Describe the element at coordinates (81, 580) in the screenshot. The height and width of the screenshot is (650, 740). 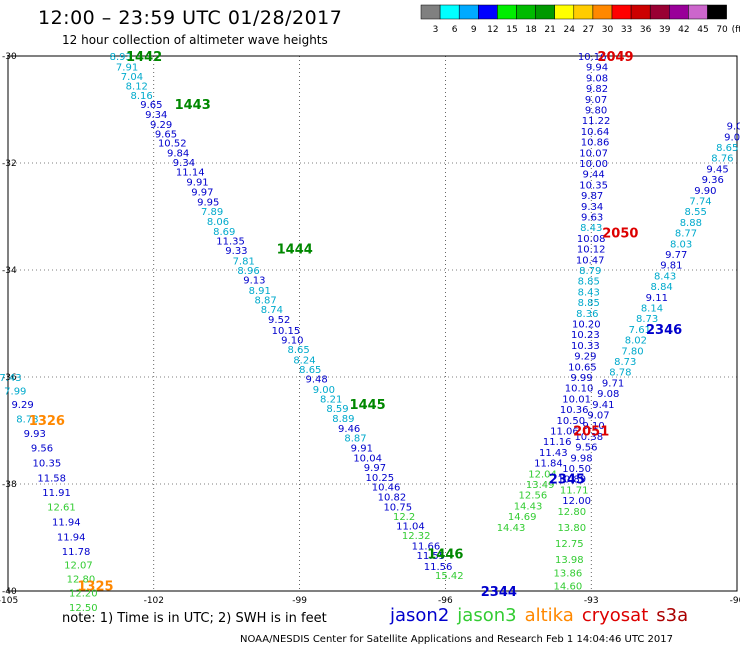
I see `wave-height-label: 12.80` at that location.